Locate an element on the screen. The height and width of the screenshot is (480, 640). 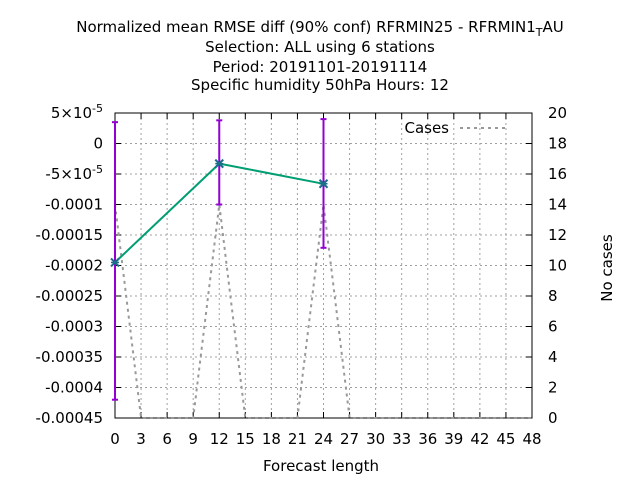
y-tick-label-right: 4 is located at coordinates (553, 357).